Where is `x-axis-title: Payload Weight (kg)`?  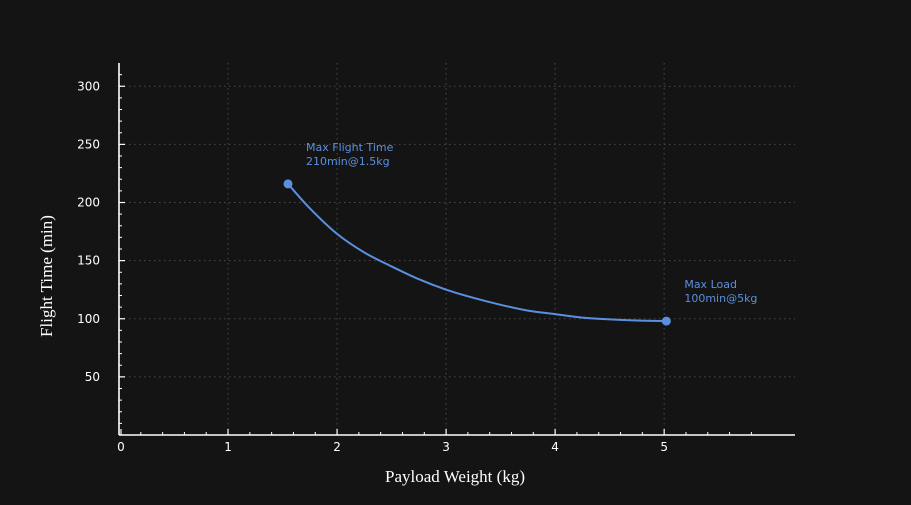 x-axis-title: Payload Weight (kg) is located at coordinates (455, 476).